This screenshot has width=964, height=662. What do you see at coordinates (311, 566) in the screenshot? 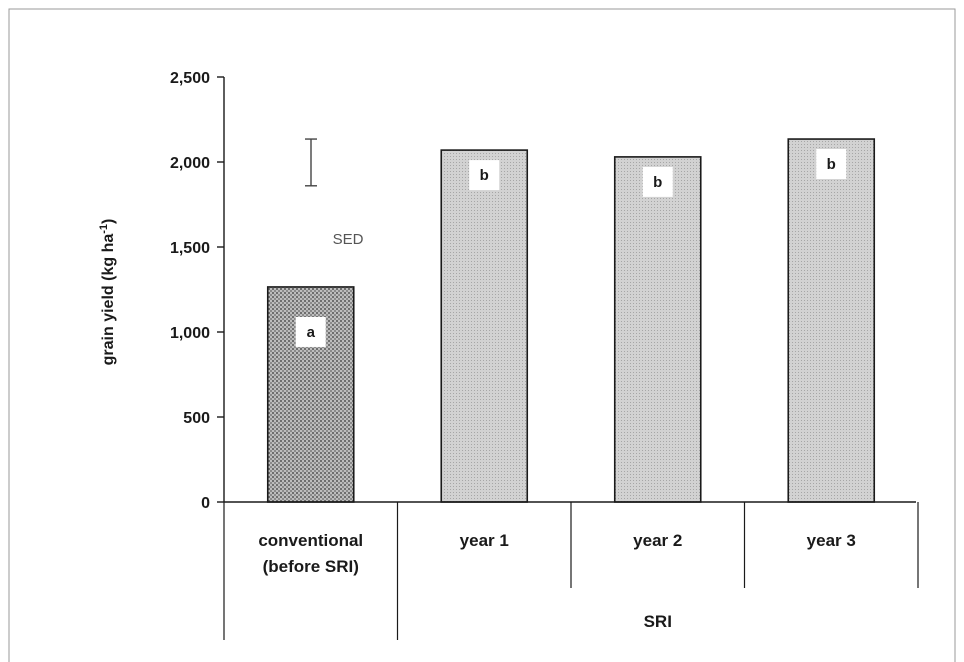
I see `category-label: (before SRI)` at bounding box center [311, 566].